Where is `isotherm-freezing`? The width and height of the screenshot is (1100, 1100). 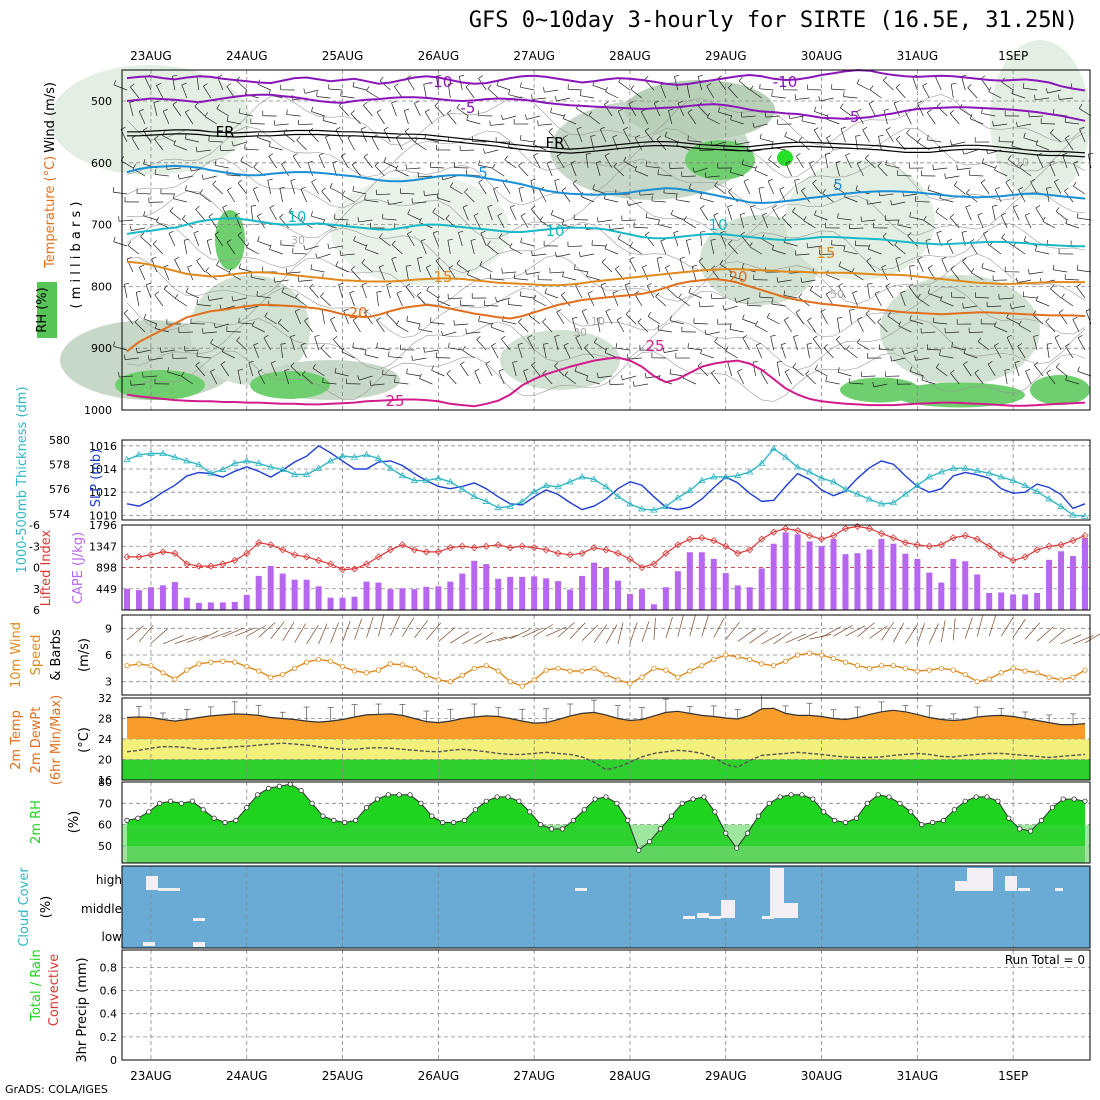 isotherm-freezing is located at coordinates (606, 145).